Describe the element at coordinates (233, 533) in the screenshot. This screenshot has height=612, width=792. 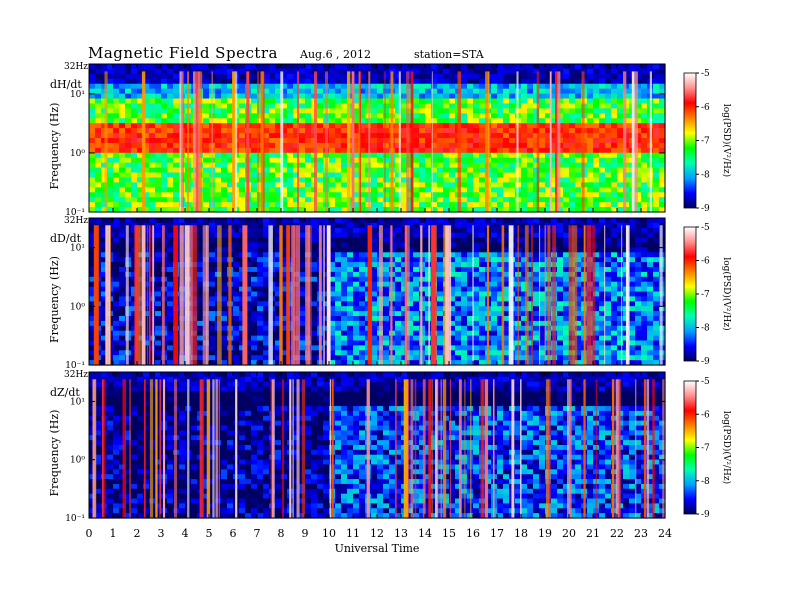
I see `x-tick-label: 6` at that location.